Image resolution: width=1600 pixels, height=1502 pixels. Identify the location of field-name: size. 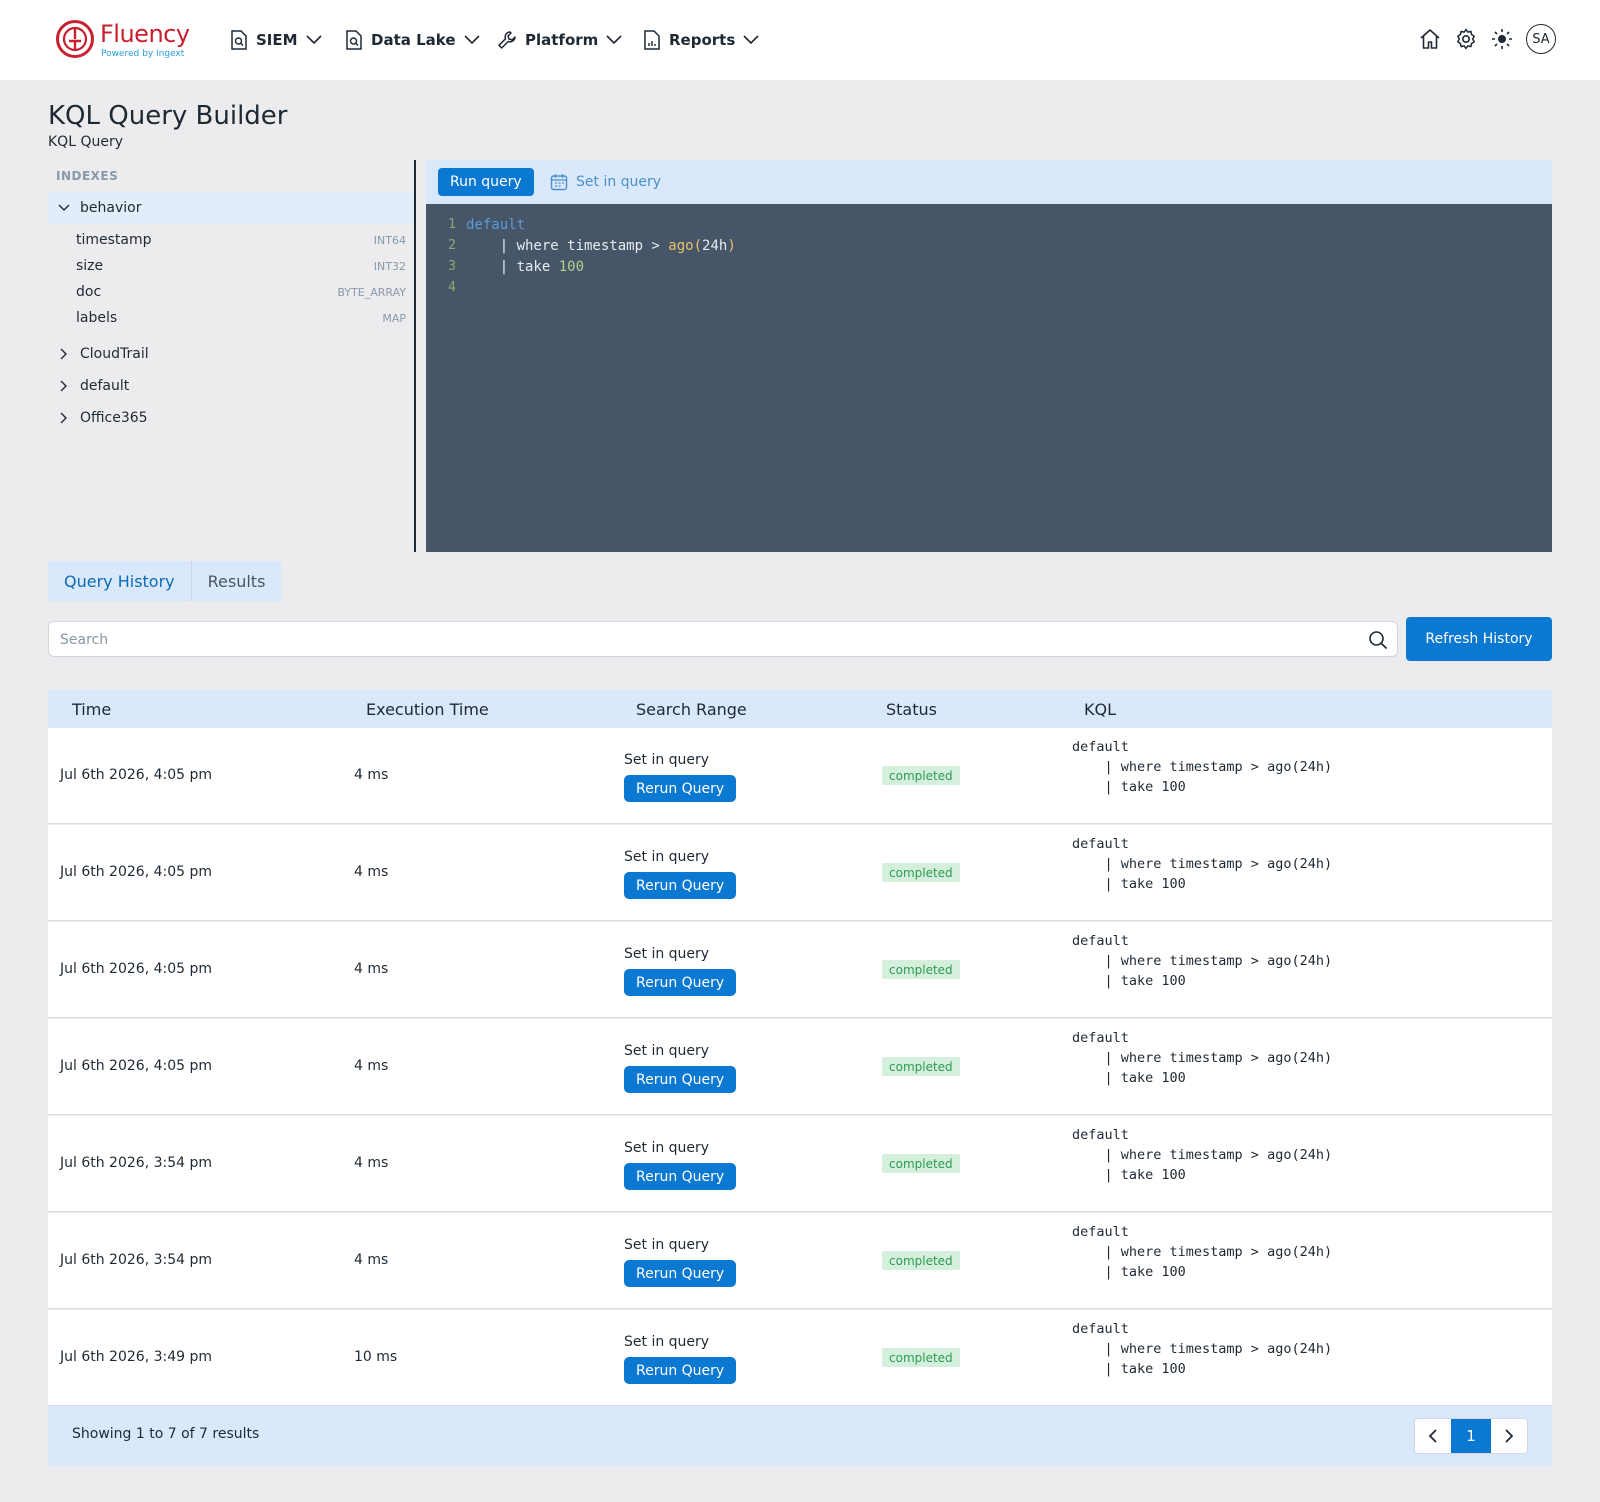
(90, 266).